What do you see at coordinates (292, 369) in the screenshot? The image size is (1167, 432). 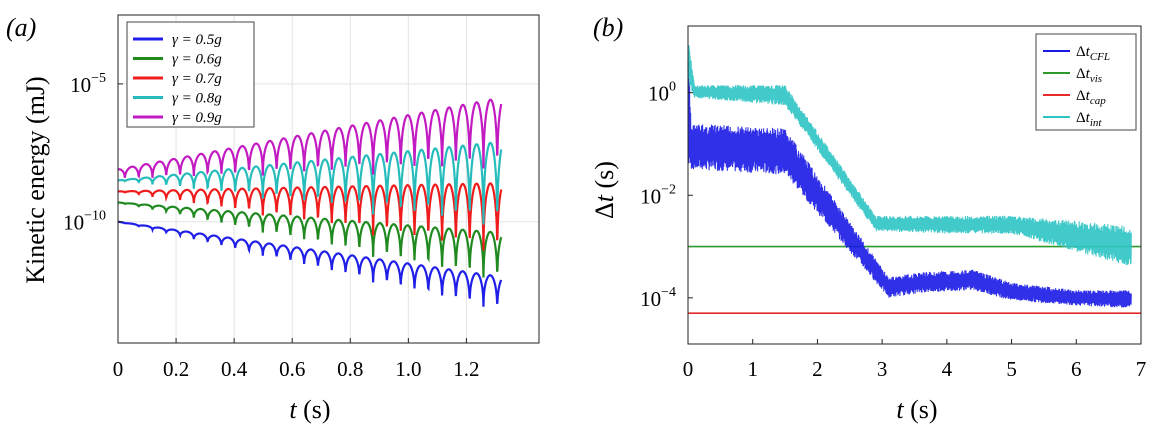 I see `x-tick-label: 0.6` at bounding box center [292, 369].